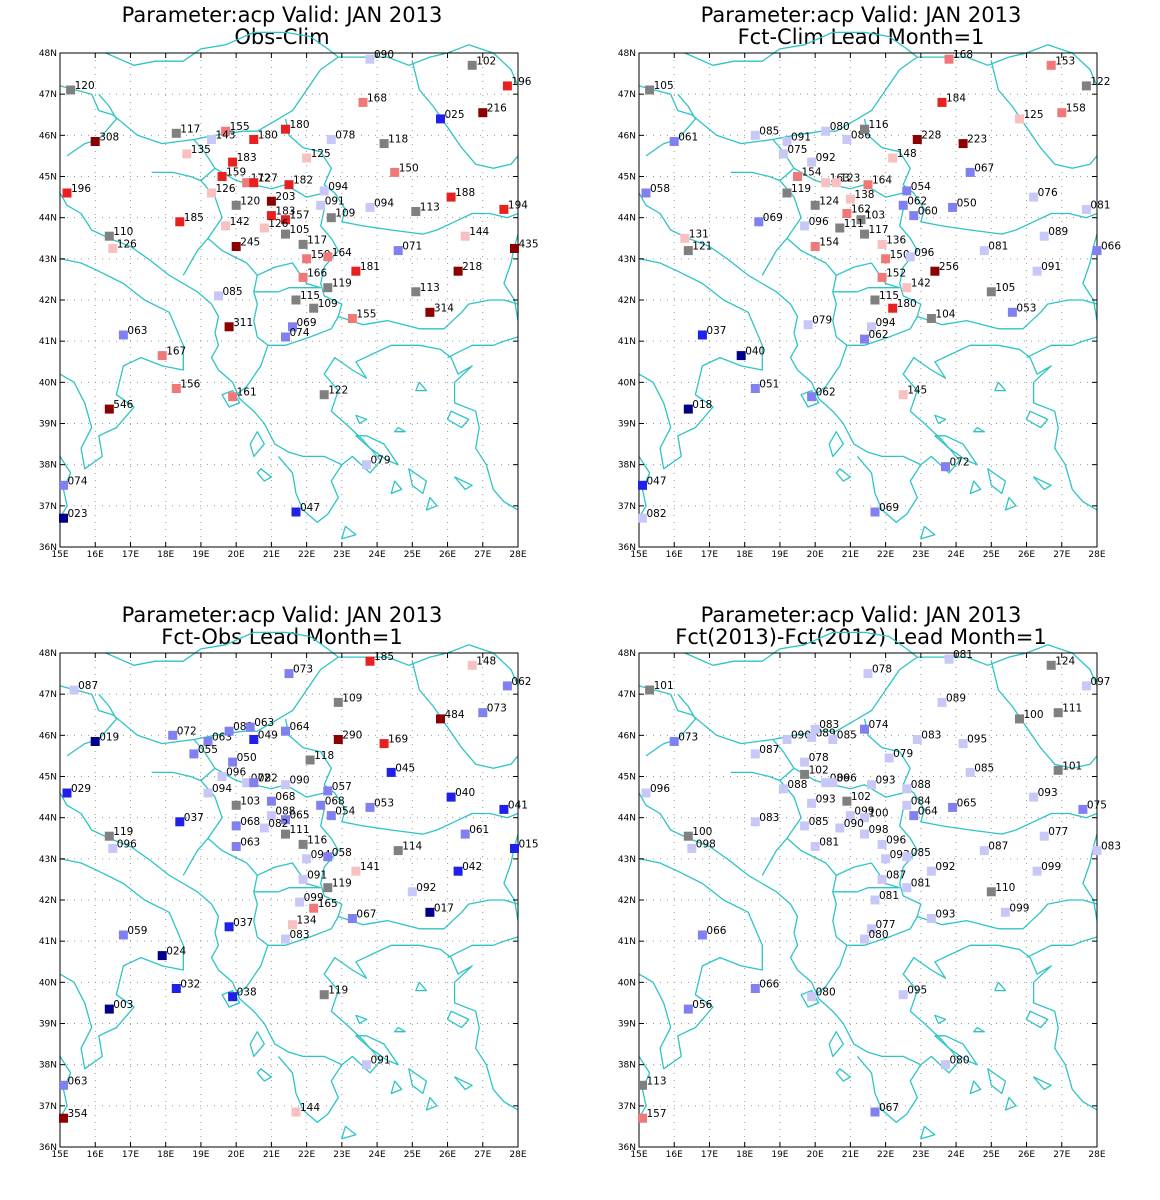  I want to click on station-value-label: 123, so click(850, 179).